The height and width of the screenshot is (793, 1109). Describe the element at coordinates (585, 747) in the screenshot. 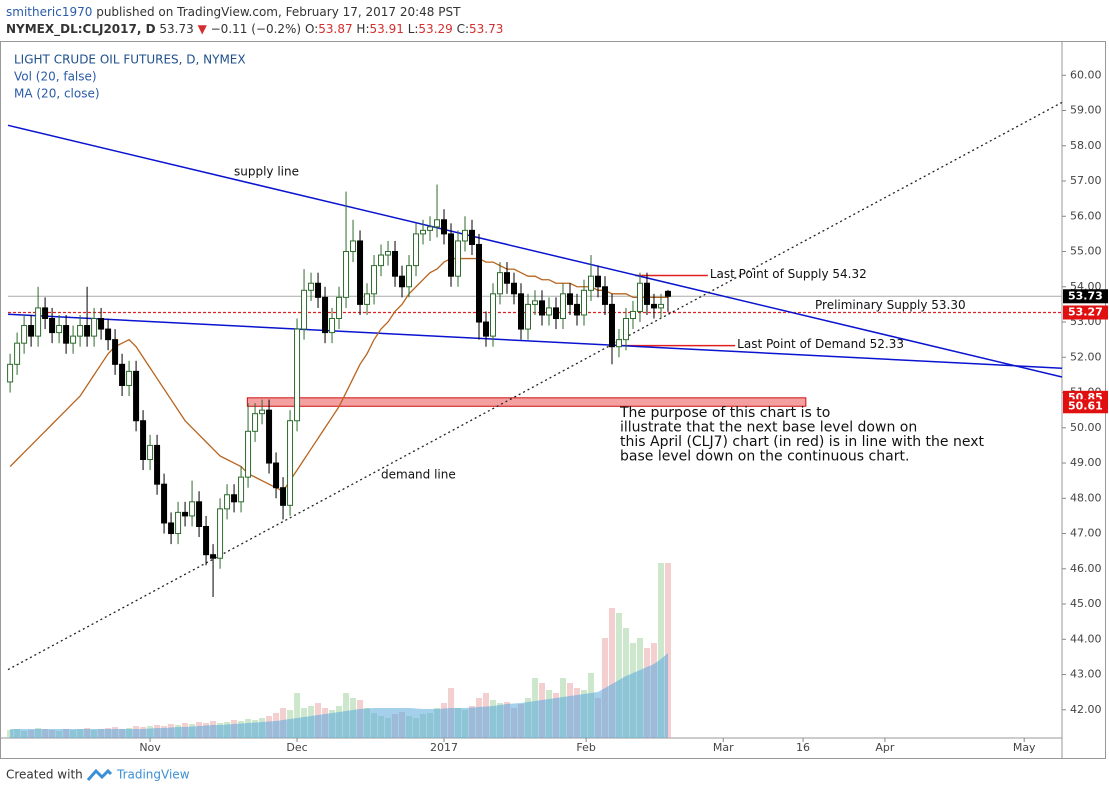

I see `x-tick-label: Feb` at that location.